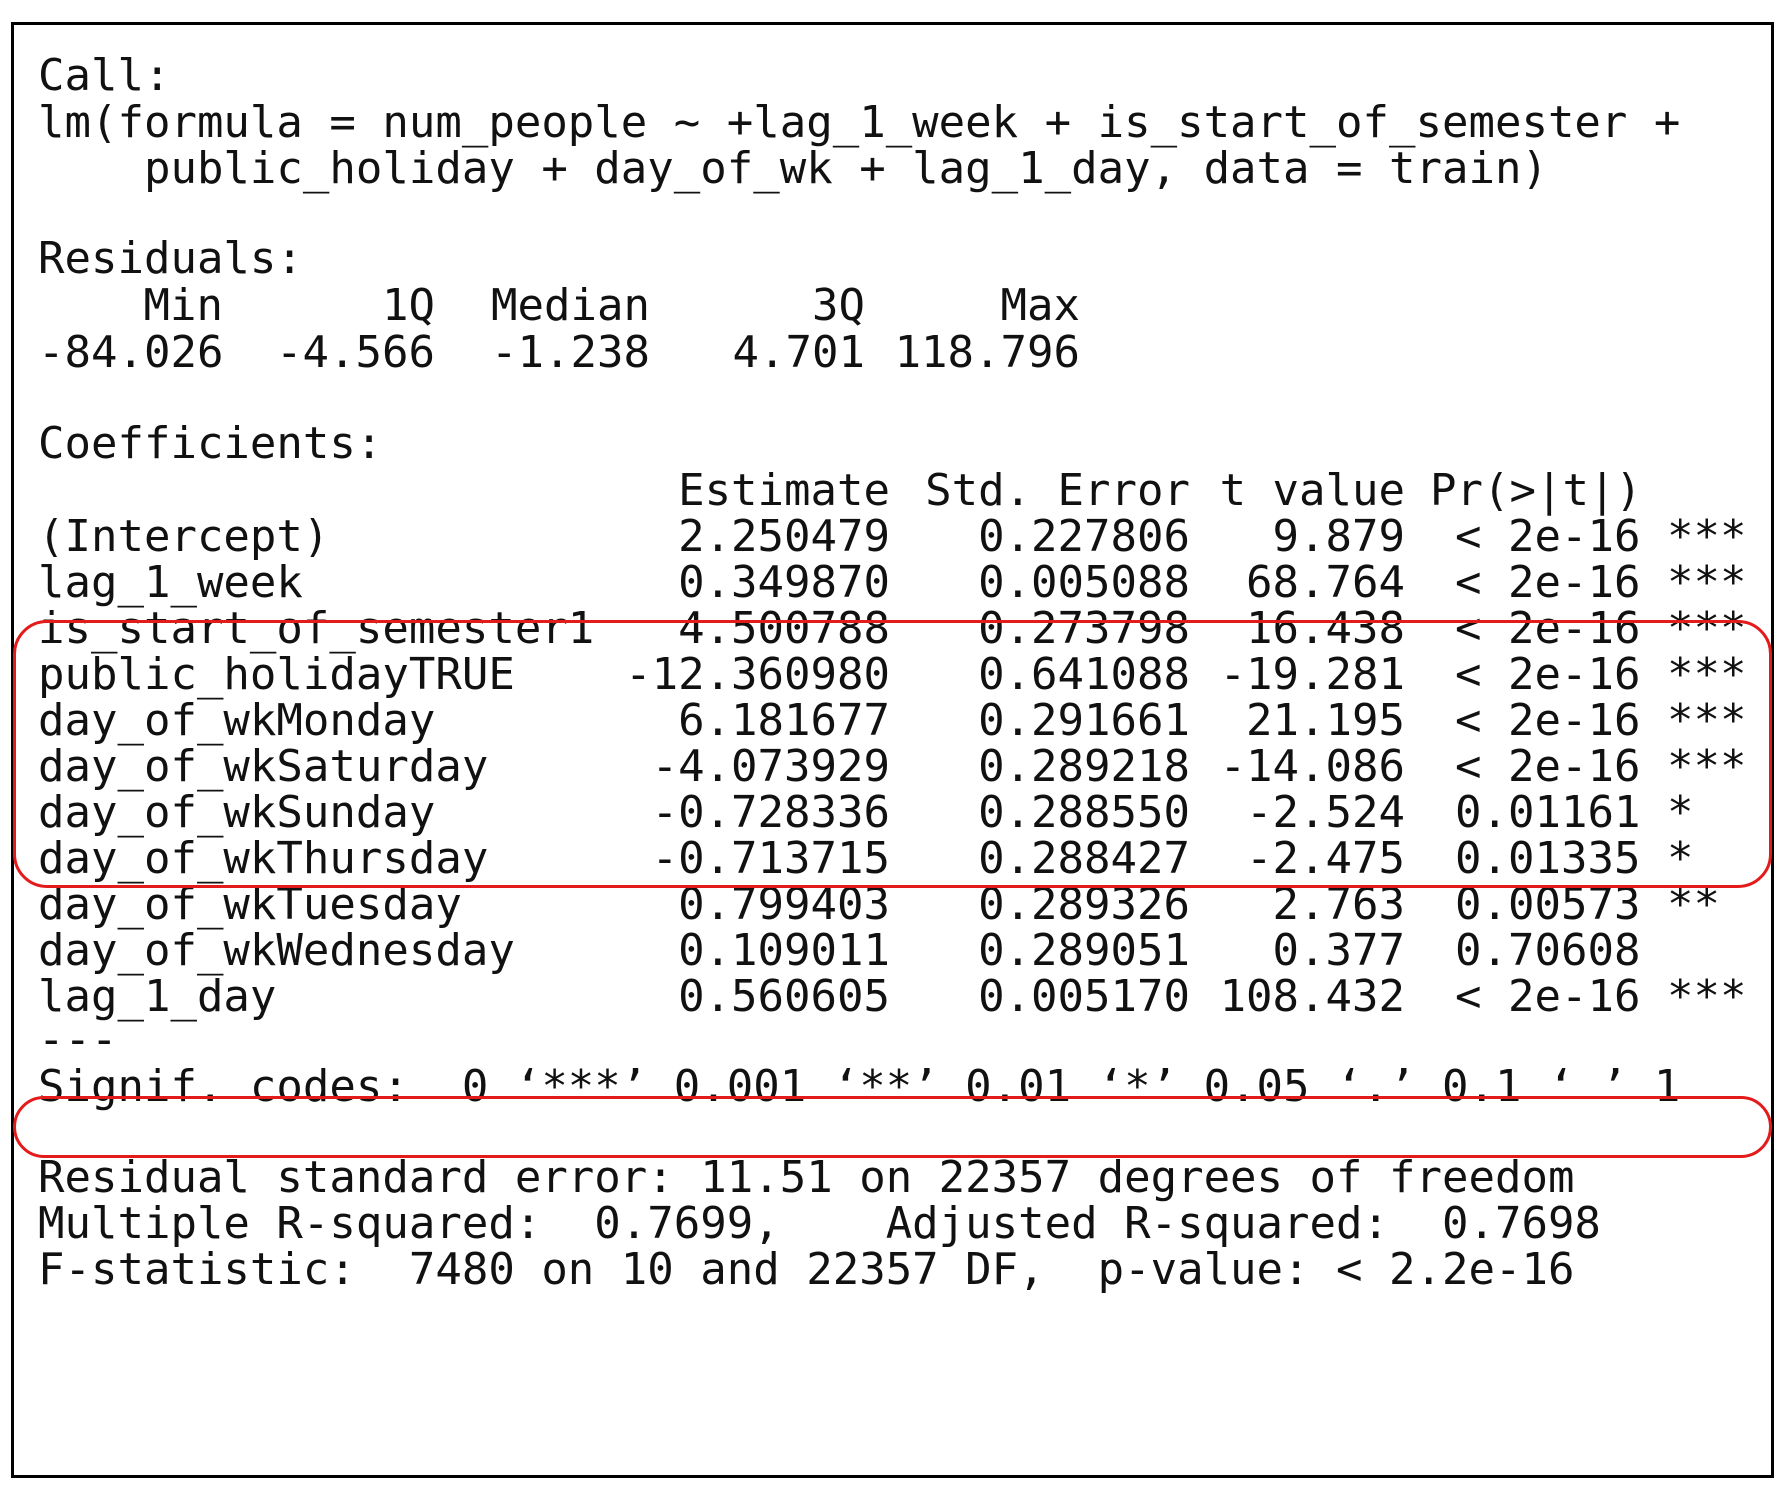 The width and height of the screenshot is (1782, 1485). I want to click on coef-std-error: 0.289326, so click(1084, 904).